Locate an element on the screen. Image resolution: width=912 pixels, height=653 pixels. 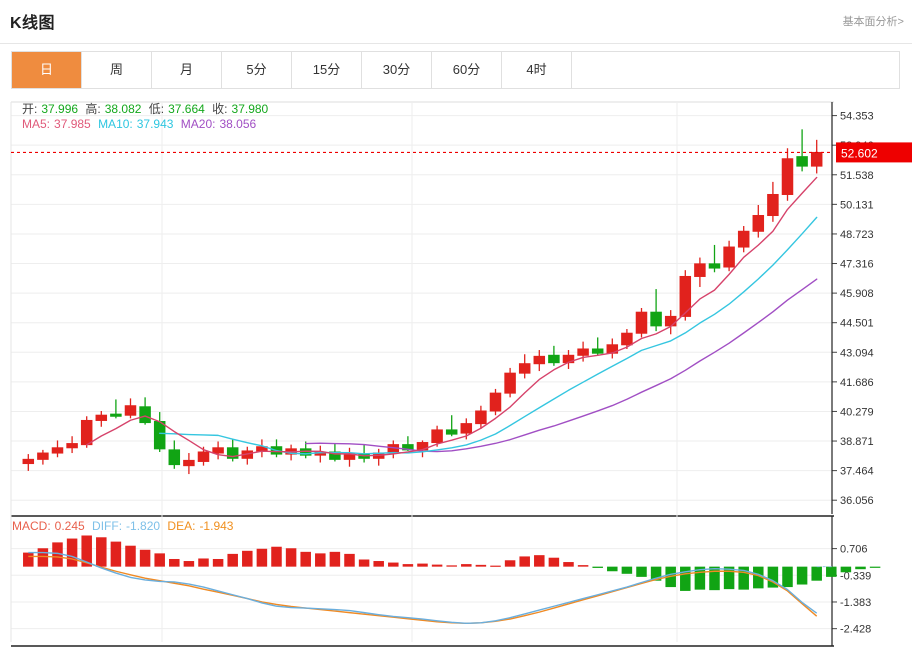
price-axis-tick: 41.686 is located at coordinates (857, 383).